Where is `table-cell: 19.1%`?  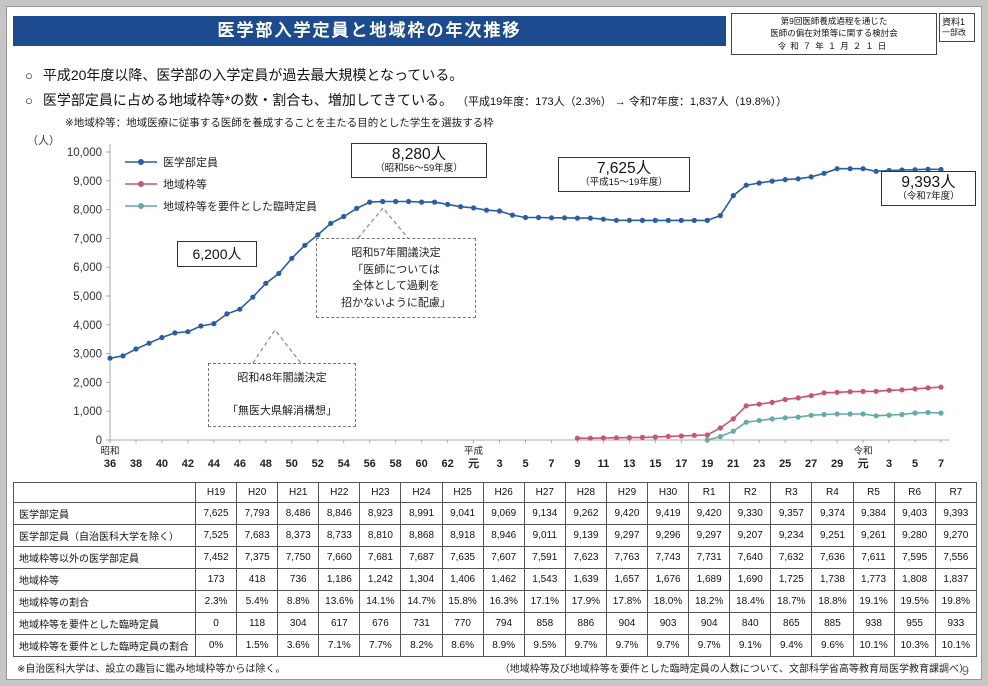
table-cell: 19.1% is located at coordinates (873, 601).